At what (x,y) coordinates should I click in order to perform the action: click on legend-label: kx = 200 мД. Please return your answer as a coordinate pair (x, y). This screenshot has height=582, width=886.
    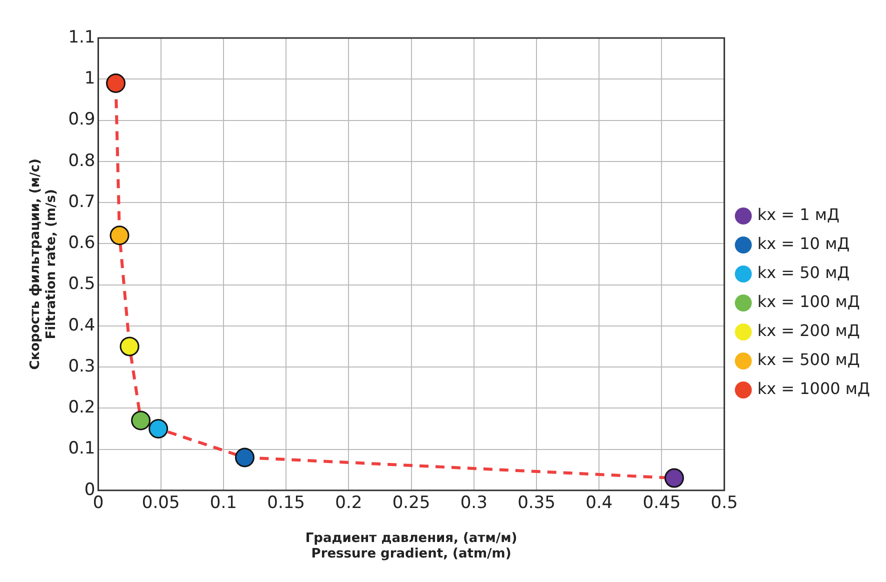
    Looking at the image, I should click on (808, 330).